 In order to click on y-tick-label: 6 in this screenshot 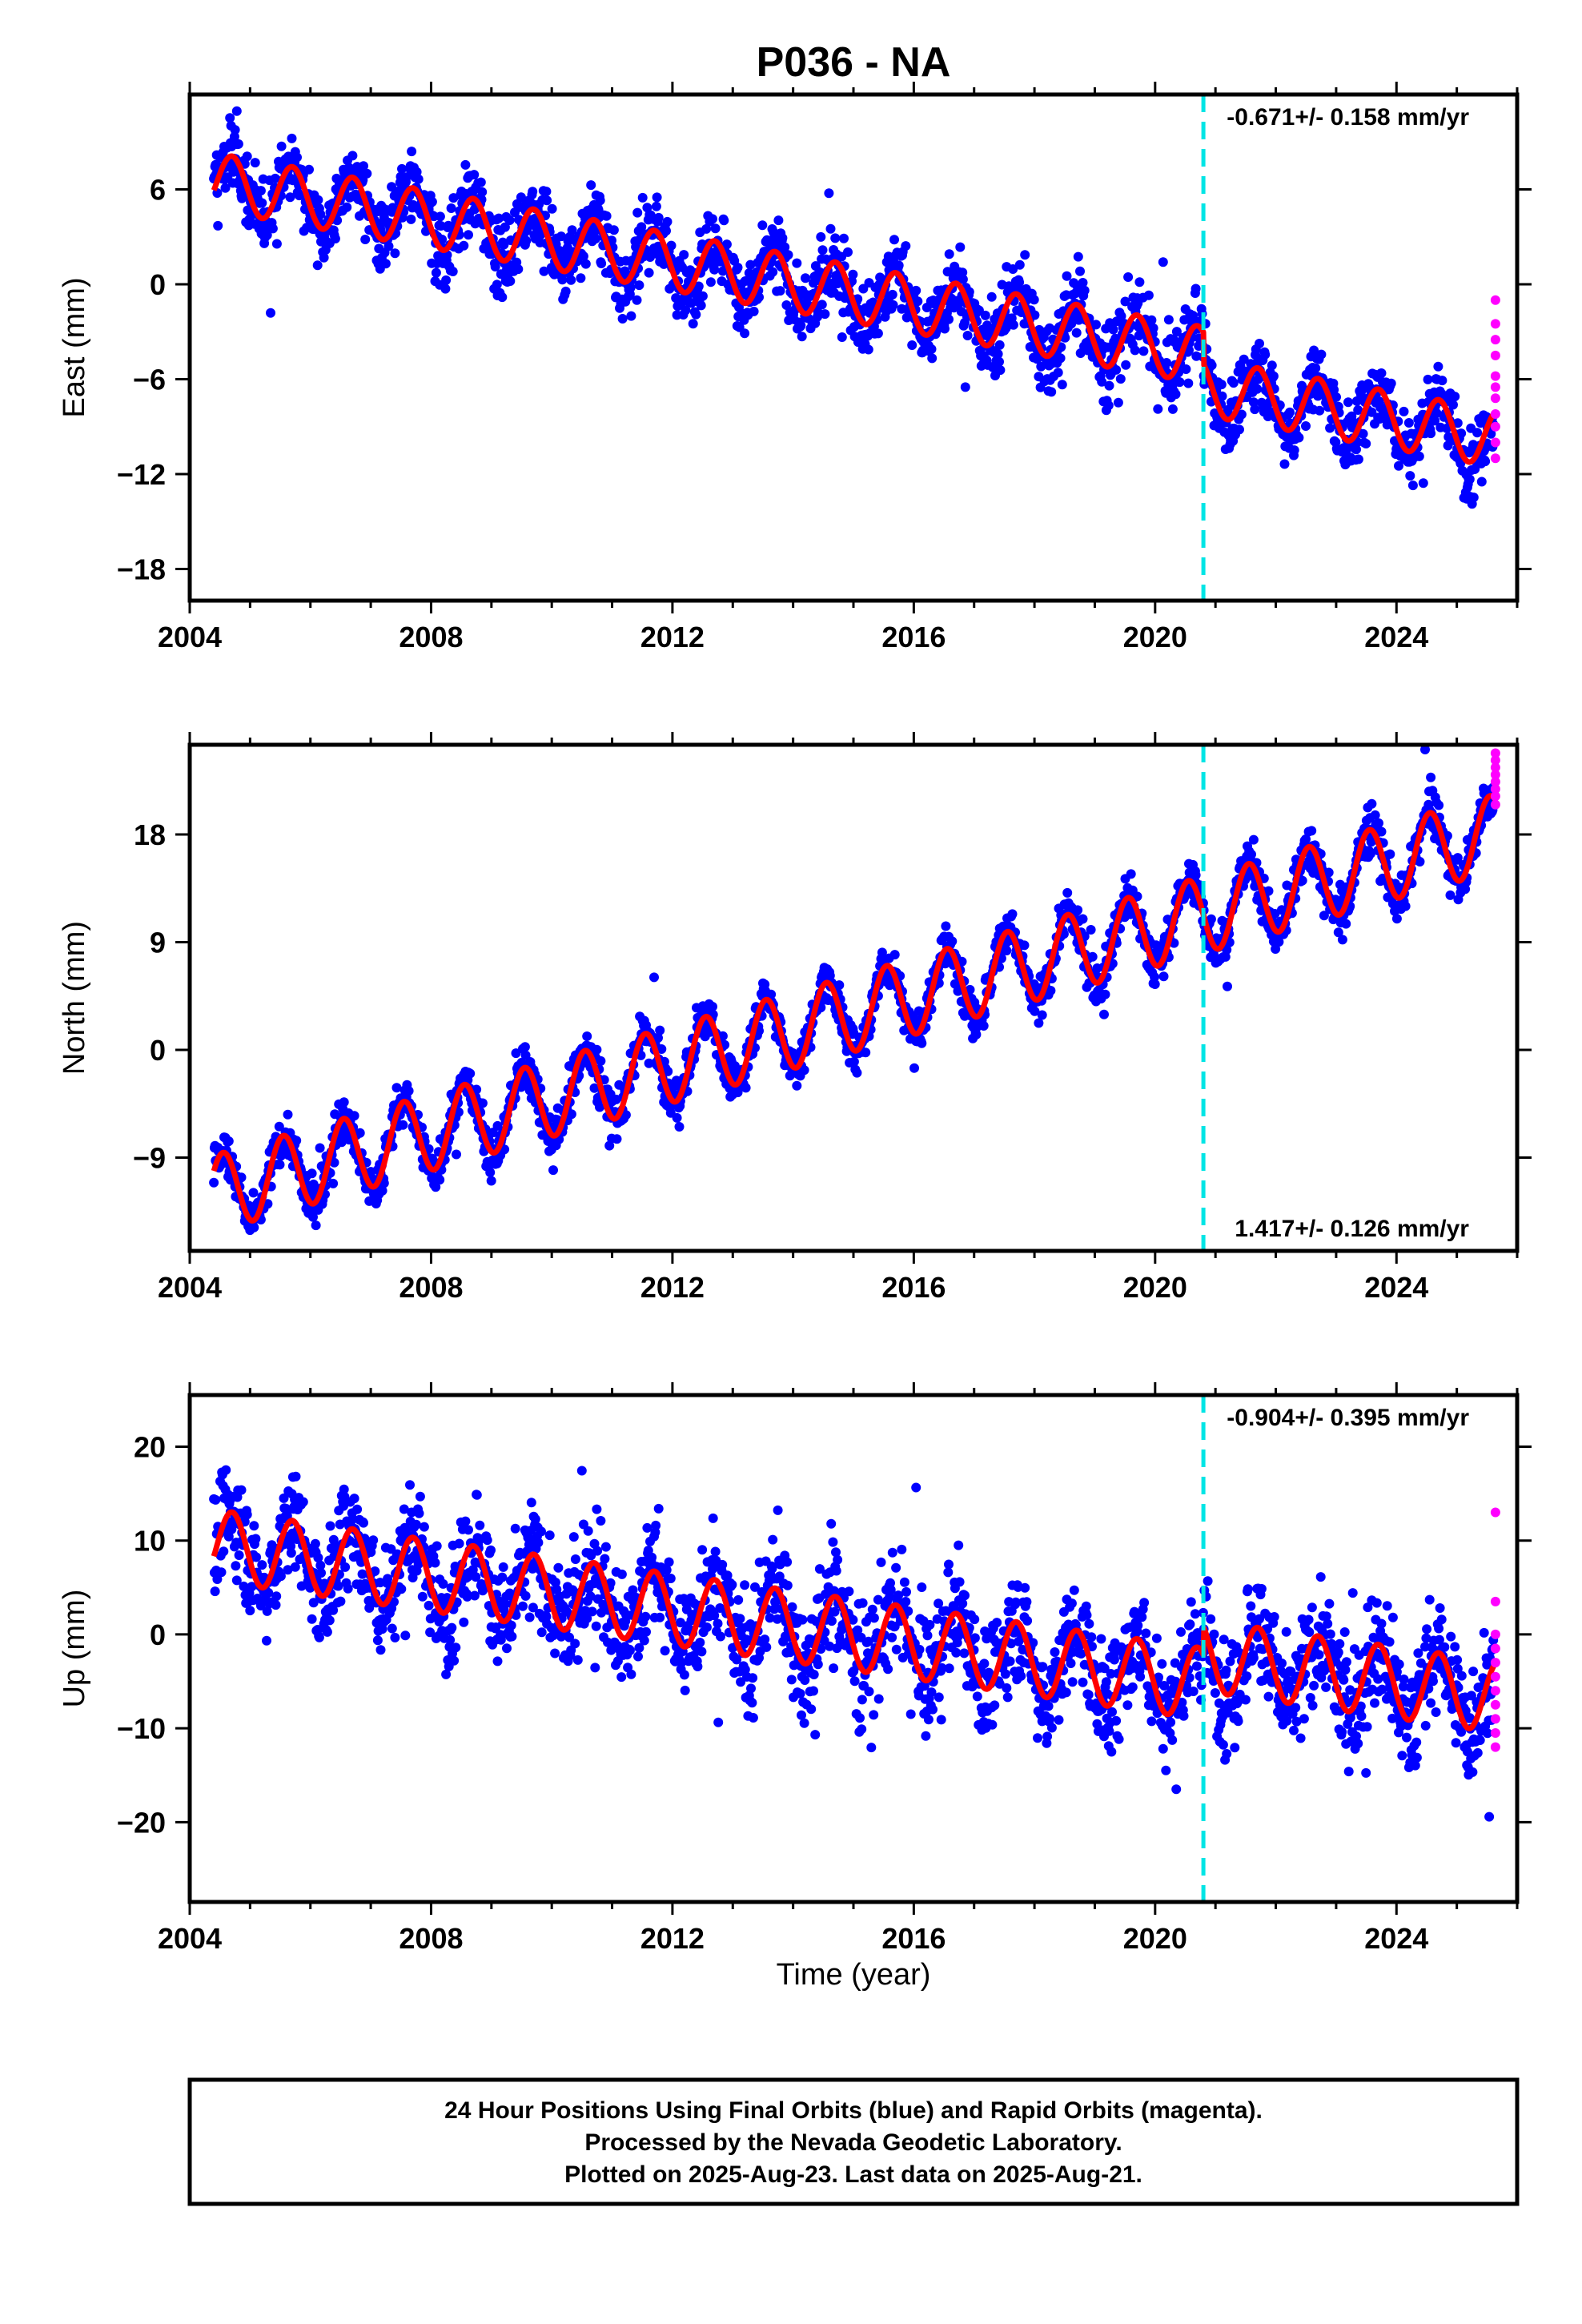, I will do `click(158, 190)`.